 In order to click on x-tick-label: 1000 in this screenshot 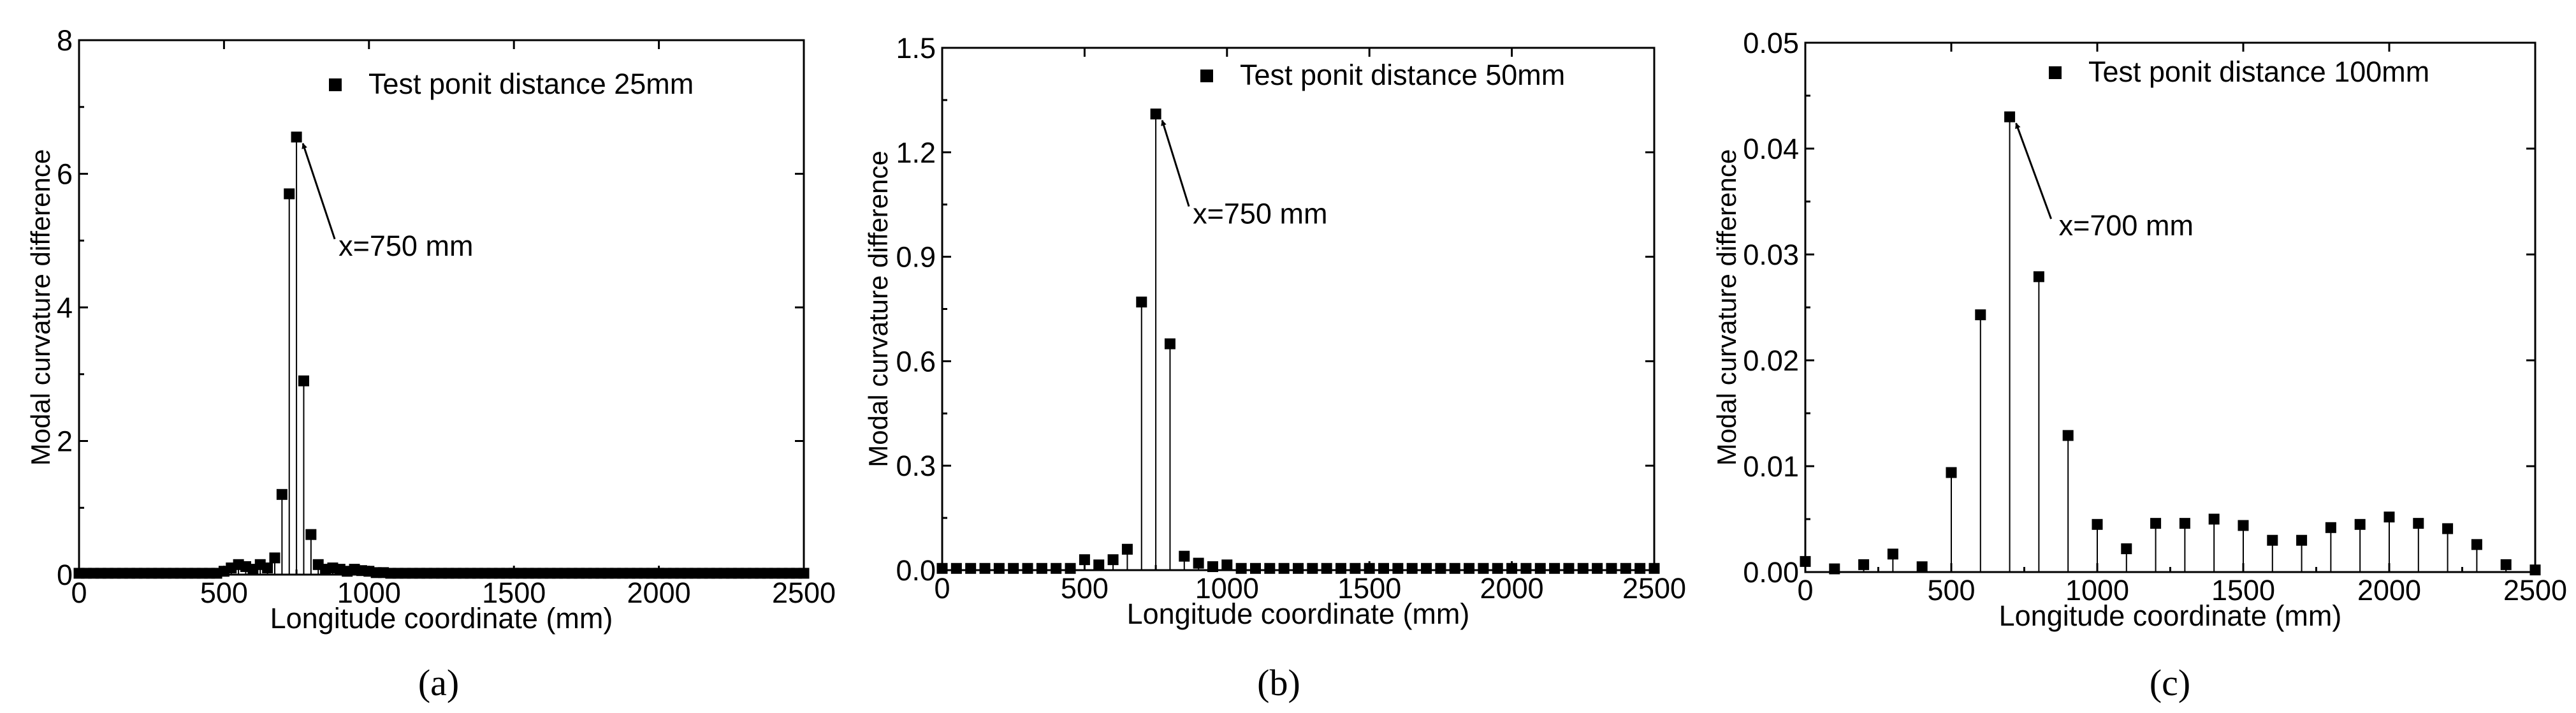, I will do `click(1227, 588)`.